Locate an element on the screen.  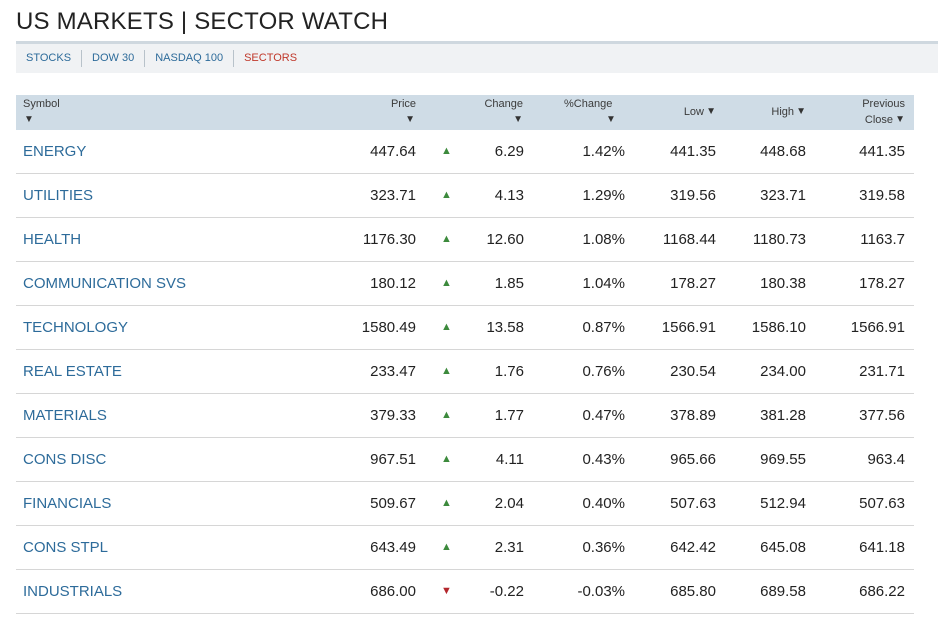
table-row: ENERGY ▲ 447.64 6.29 1.42% 441.35 448.68 441.35 is located at coordinates (465, 152).